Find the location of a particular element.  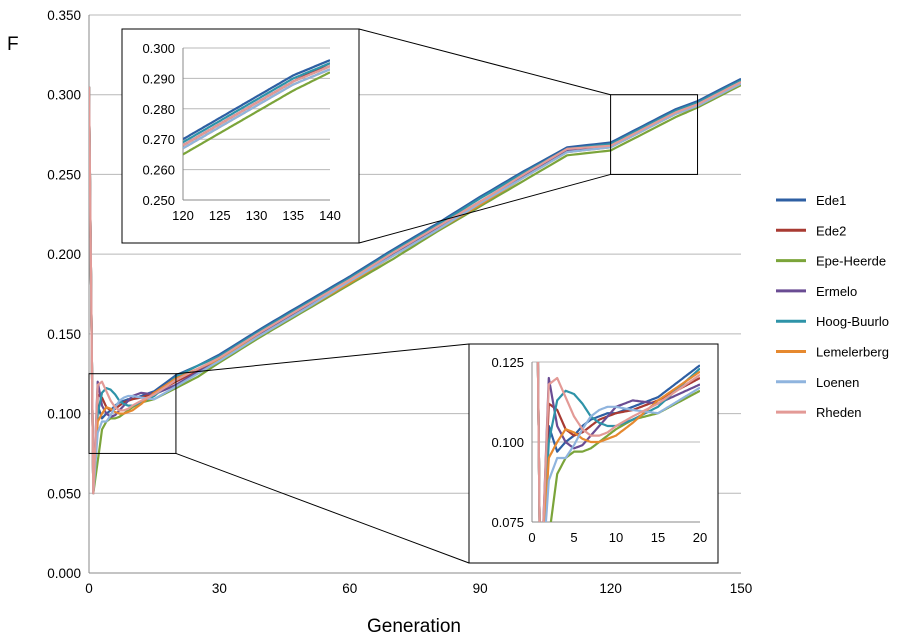

inset-bottom-series-group is located at coordinates (618, 442).